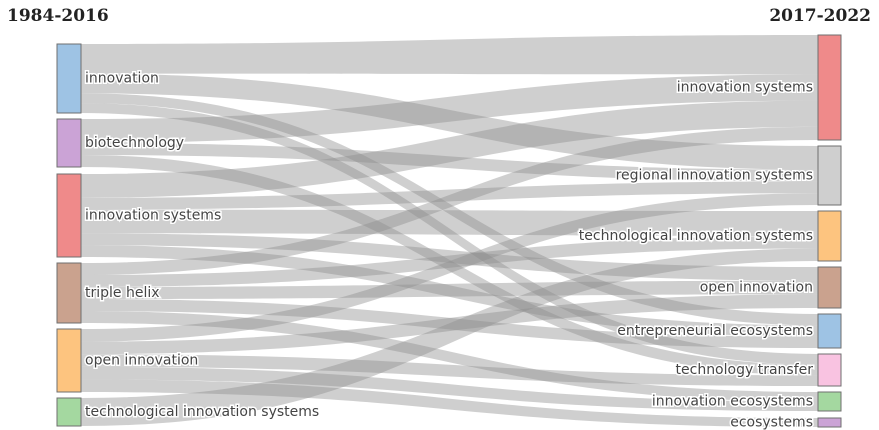  I want to click on right-node-label-R8: ecosystems, so click(771, 422).